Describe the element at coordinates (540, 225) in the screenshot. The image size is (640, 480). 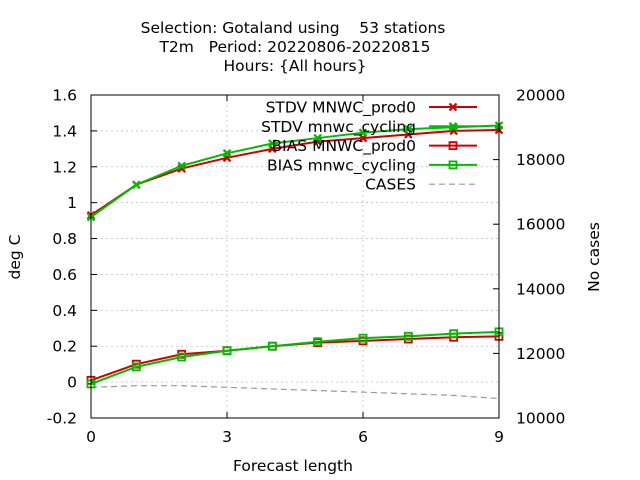
I see `y2-tick-label: 16000` at that location.